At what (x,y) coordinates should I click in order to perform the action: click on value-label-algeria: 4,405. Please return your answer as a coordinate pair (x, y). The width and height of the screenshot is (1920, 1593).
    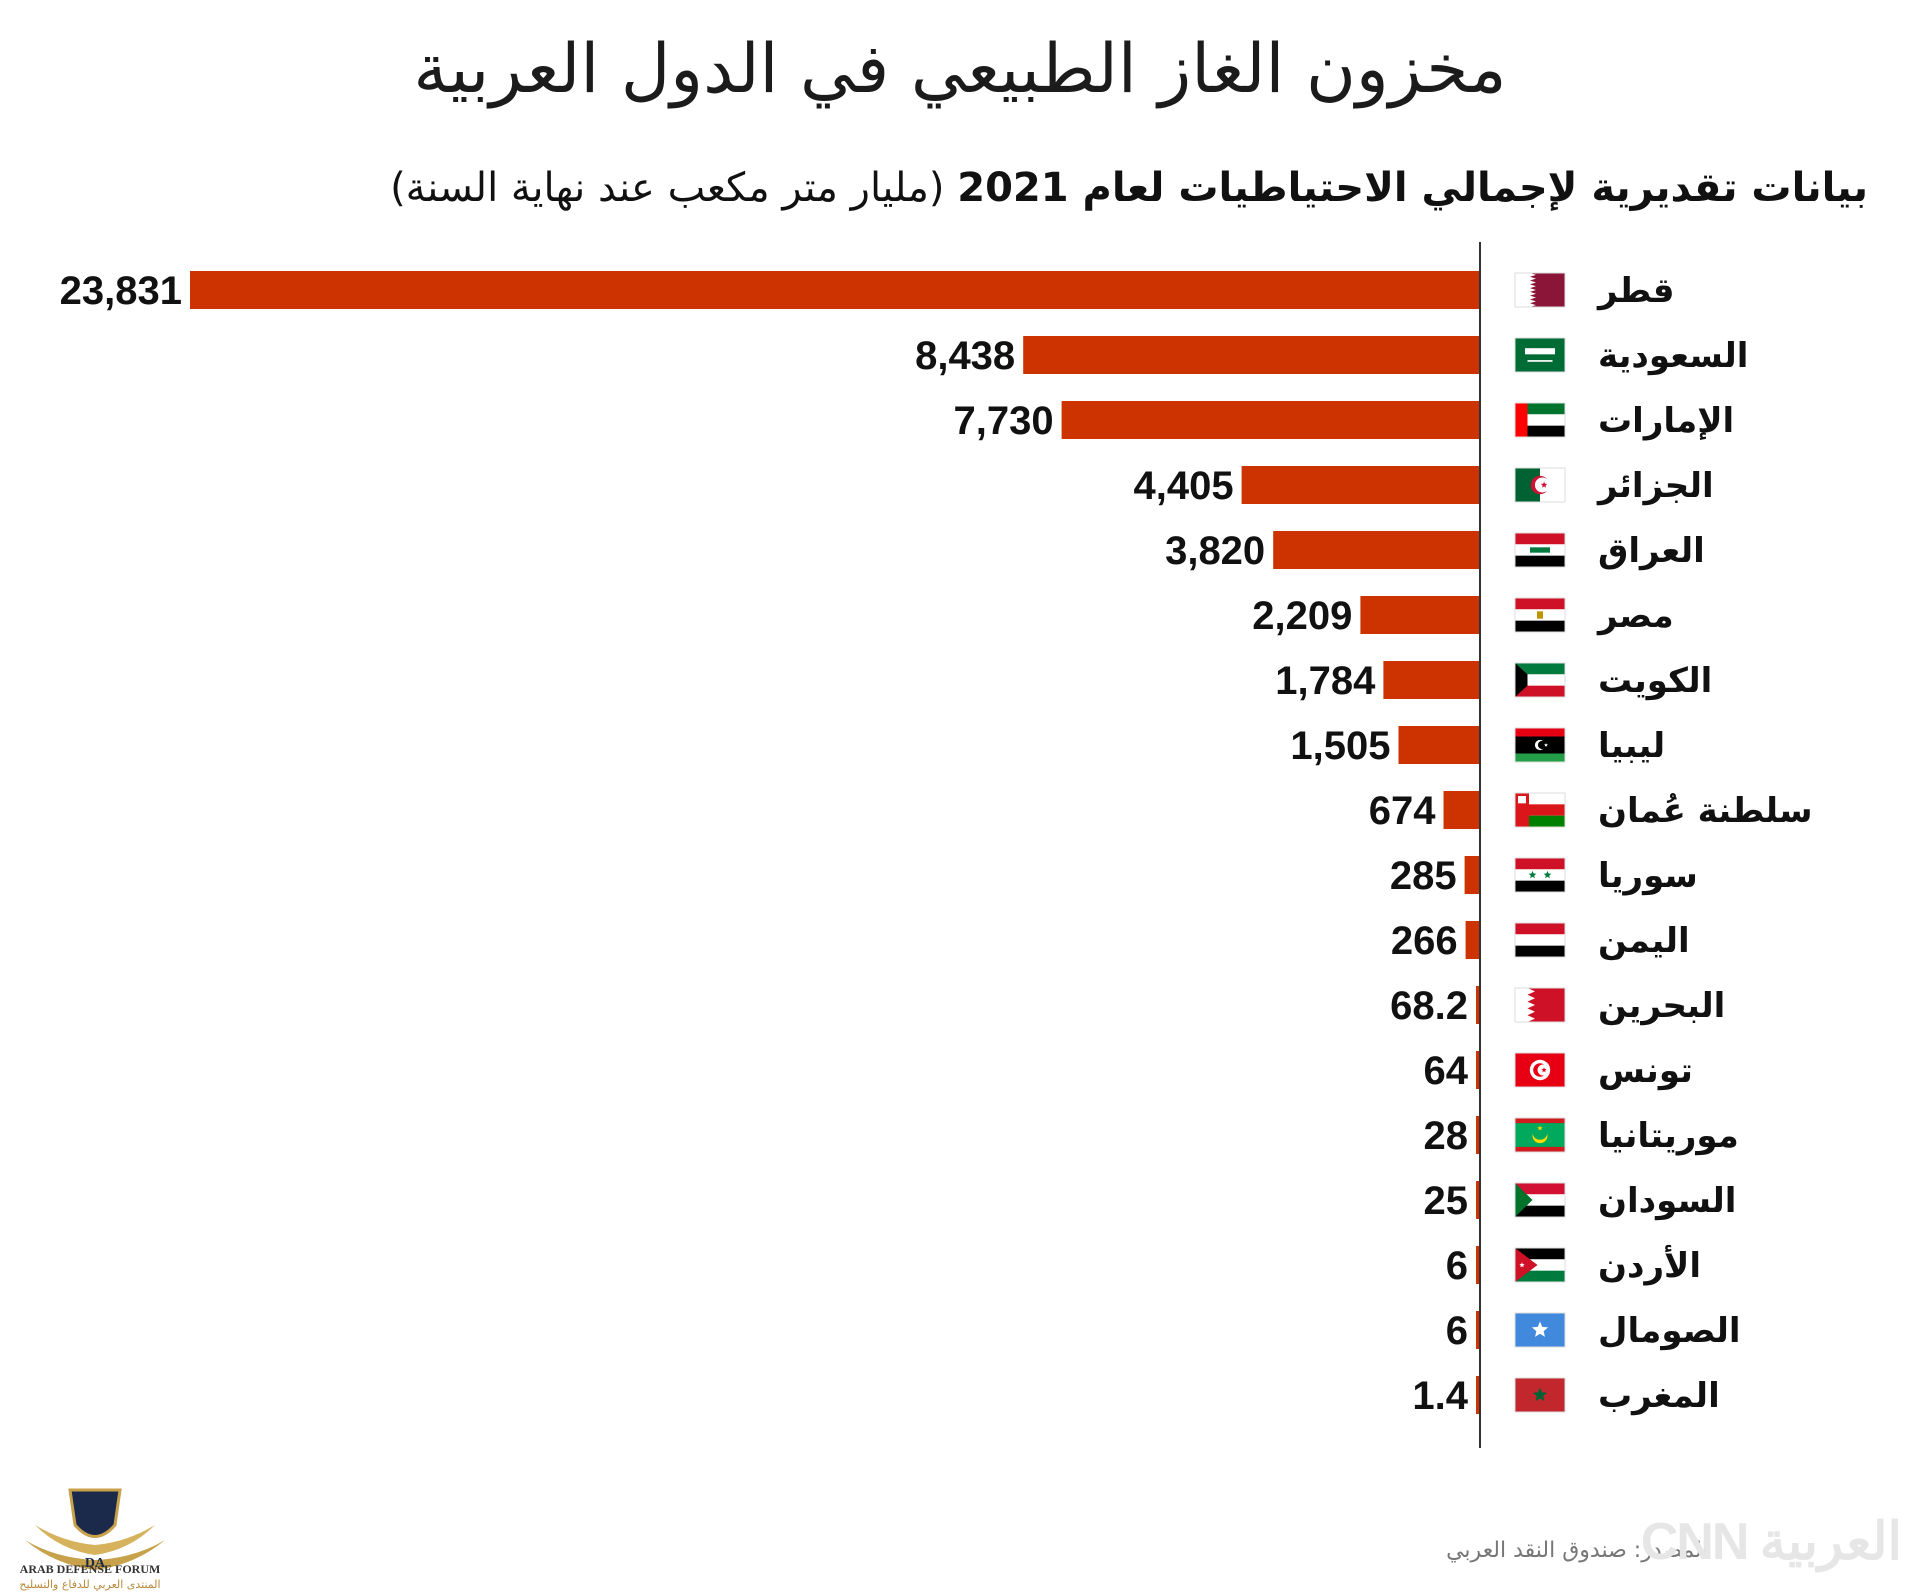
    Looking at the image, I should click on (1183, 486).